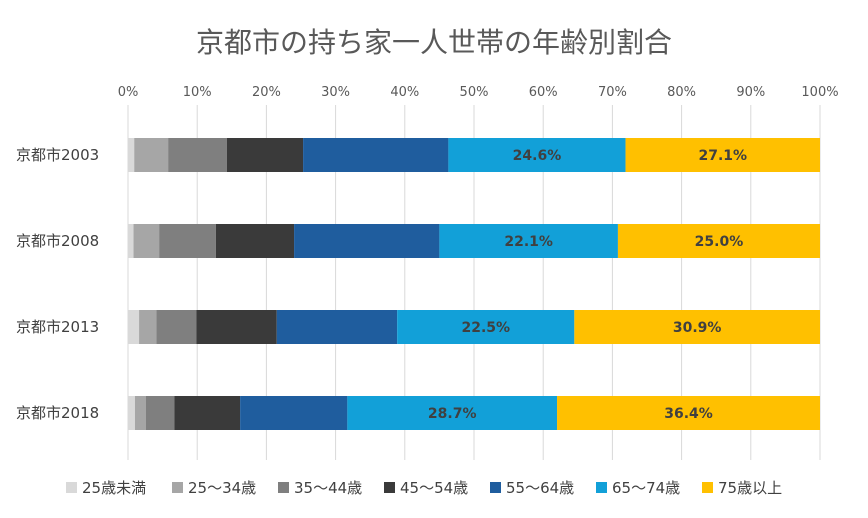 The width and height of the screenshot is (868, 518). I want to click on category-label: 京都市2013, so click(57, 327).